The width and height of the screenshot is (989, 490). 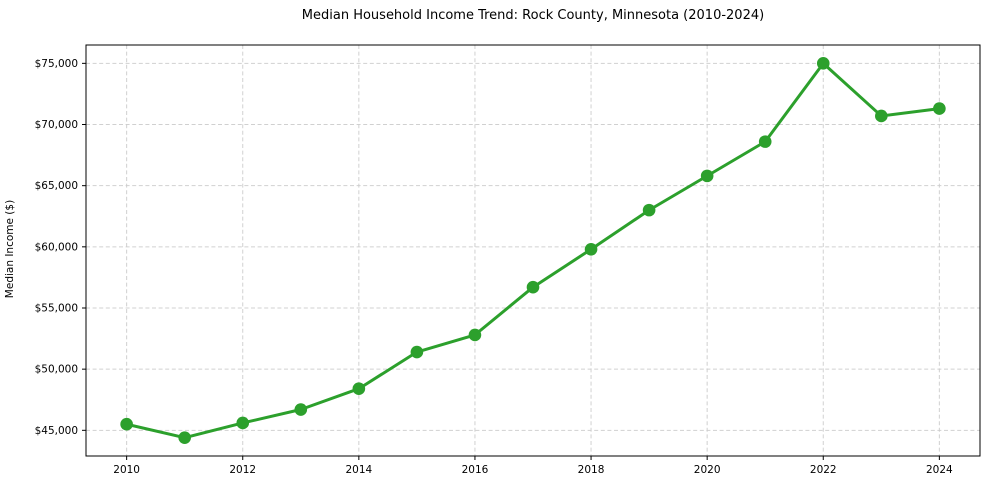 I want to click on x-tick-label: 2014, so click(x=358, y=470).